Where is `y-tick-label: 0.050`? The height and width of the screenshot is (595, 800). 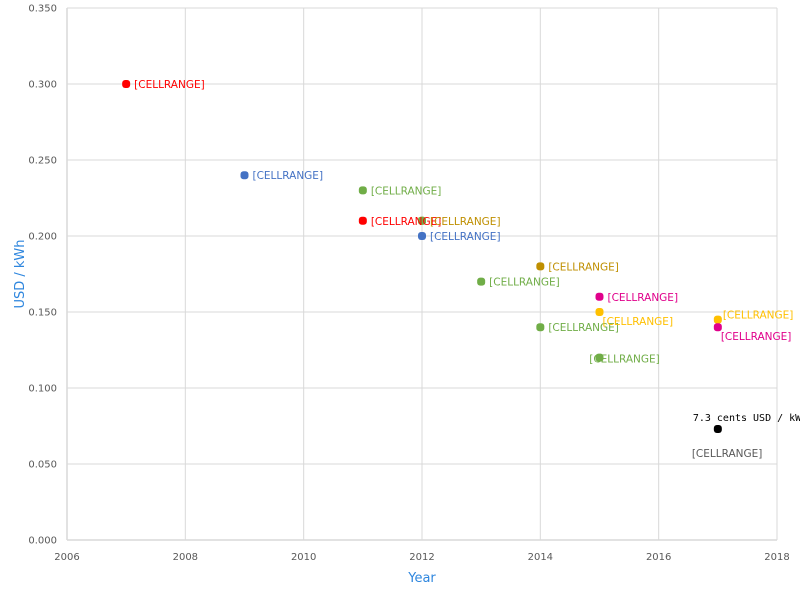 y-tick-label: 0.050 is located at coordinates (42, 465).